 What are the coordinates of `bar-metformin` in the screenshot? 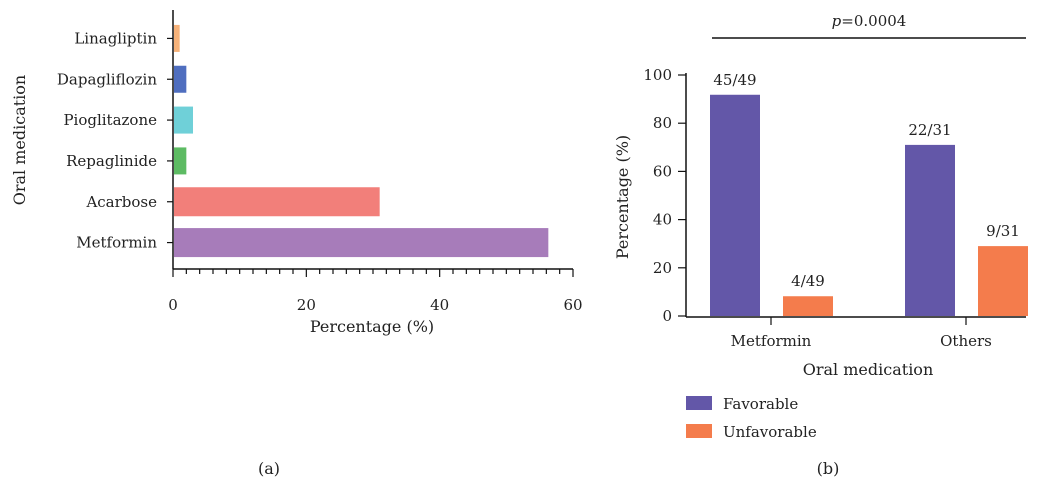 It's located at (361, 243).